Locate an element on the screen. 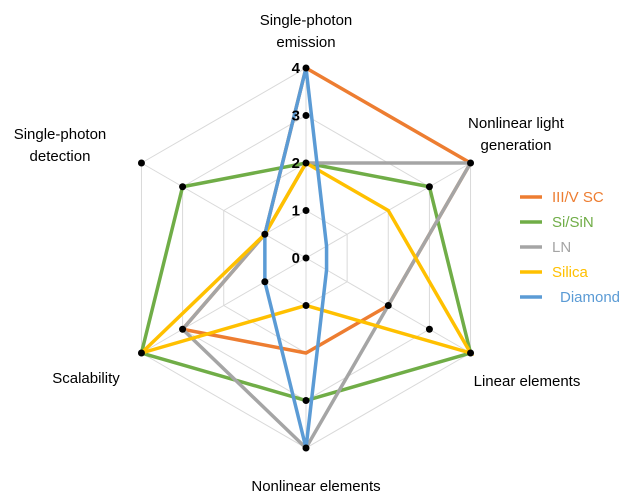 The width and height of the screenshot is (639, 499). radial-tick-labels: 0 1 2 3 4 is located at coordinates (296, 163).